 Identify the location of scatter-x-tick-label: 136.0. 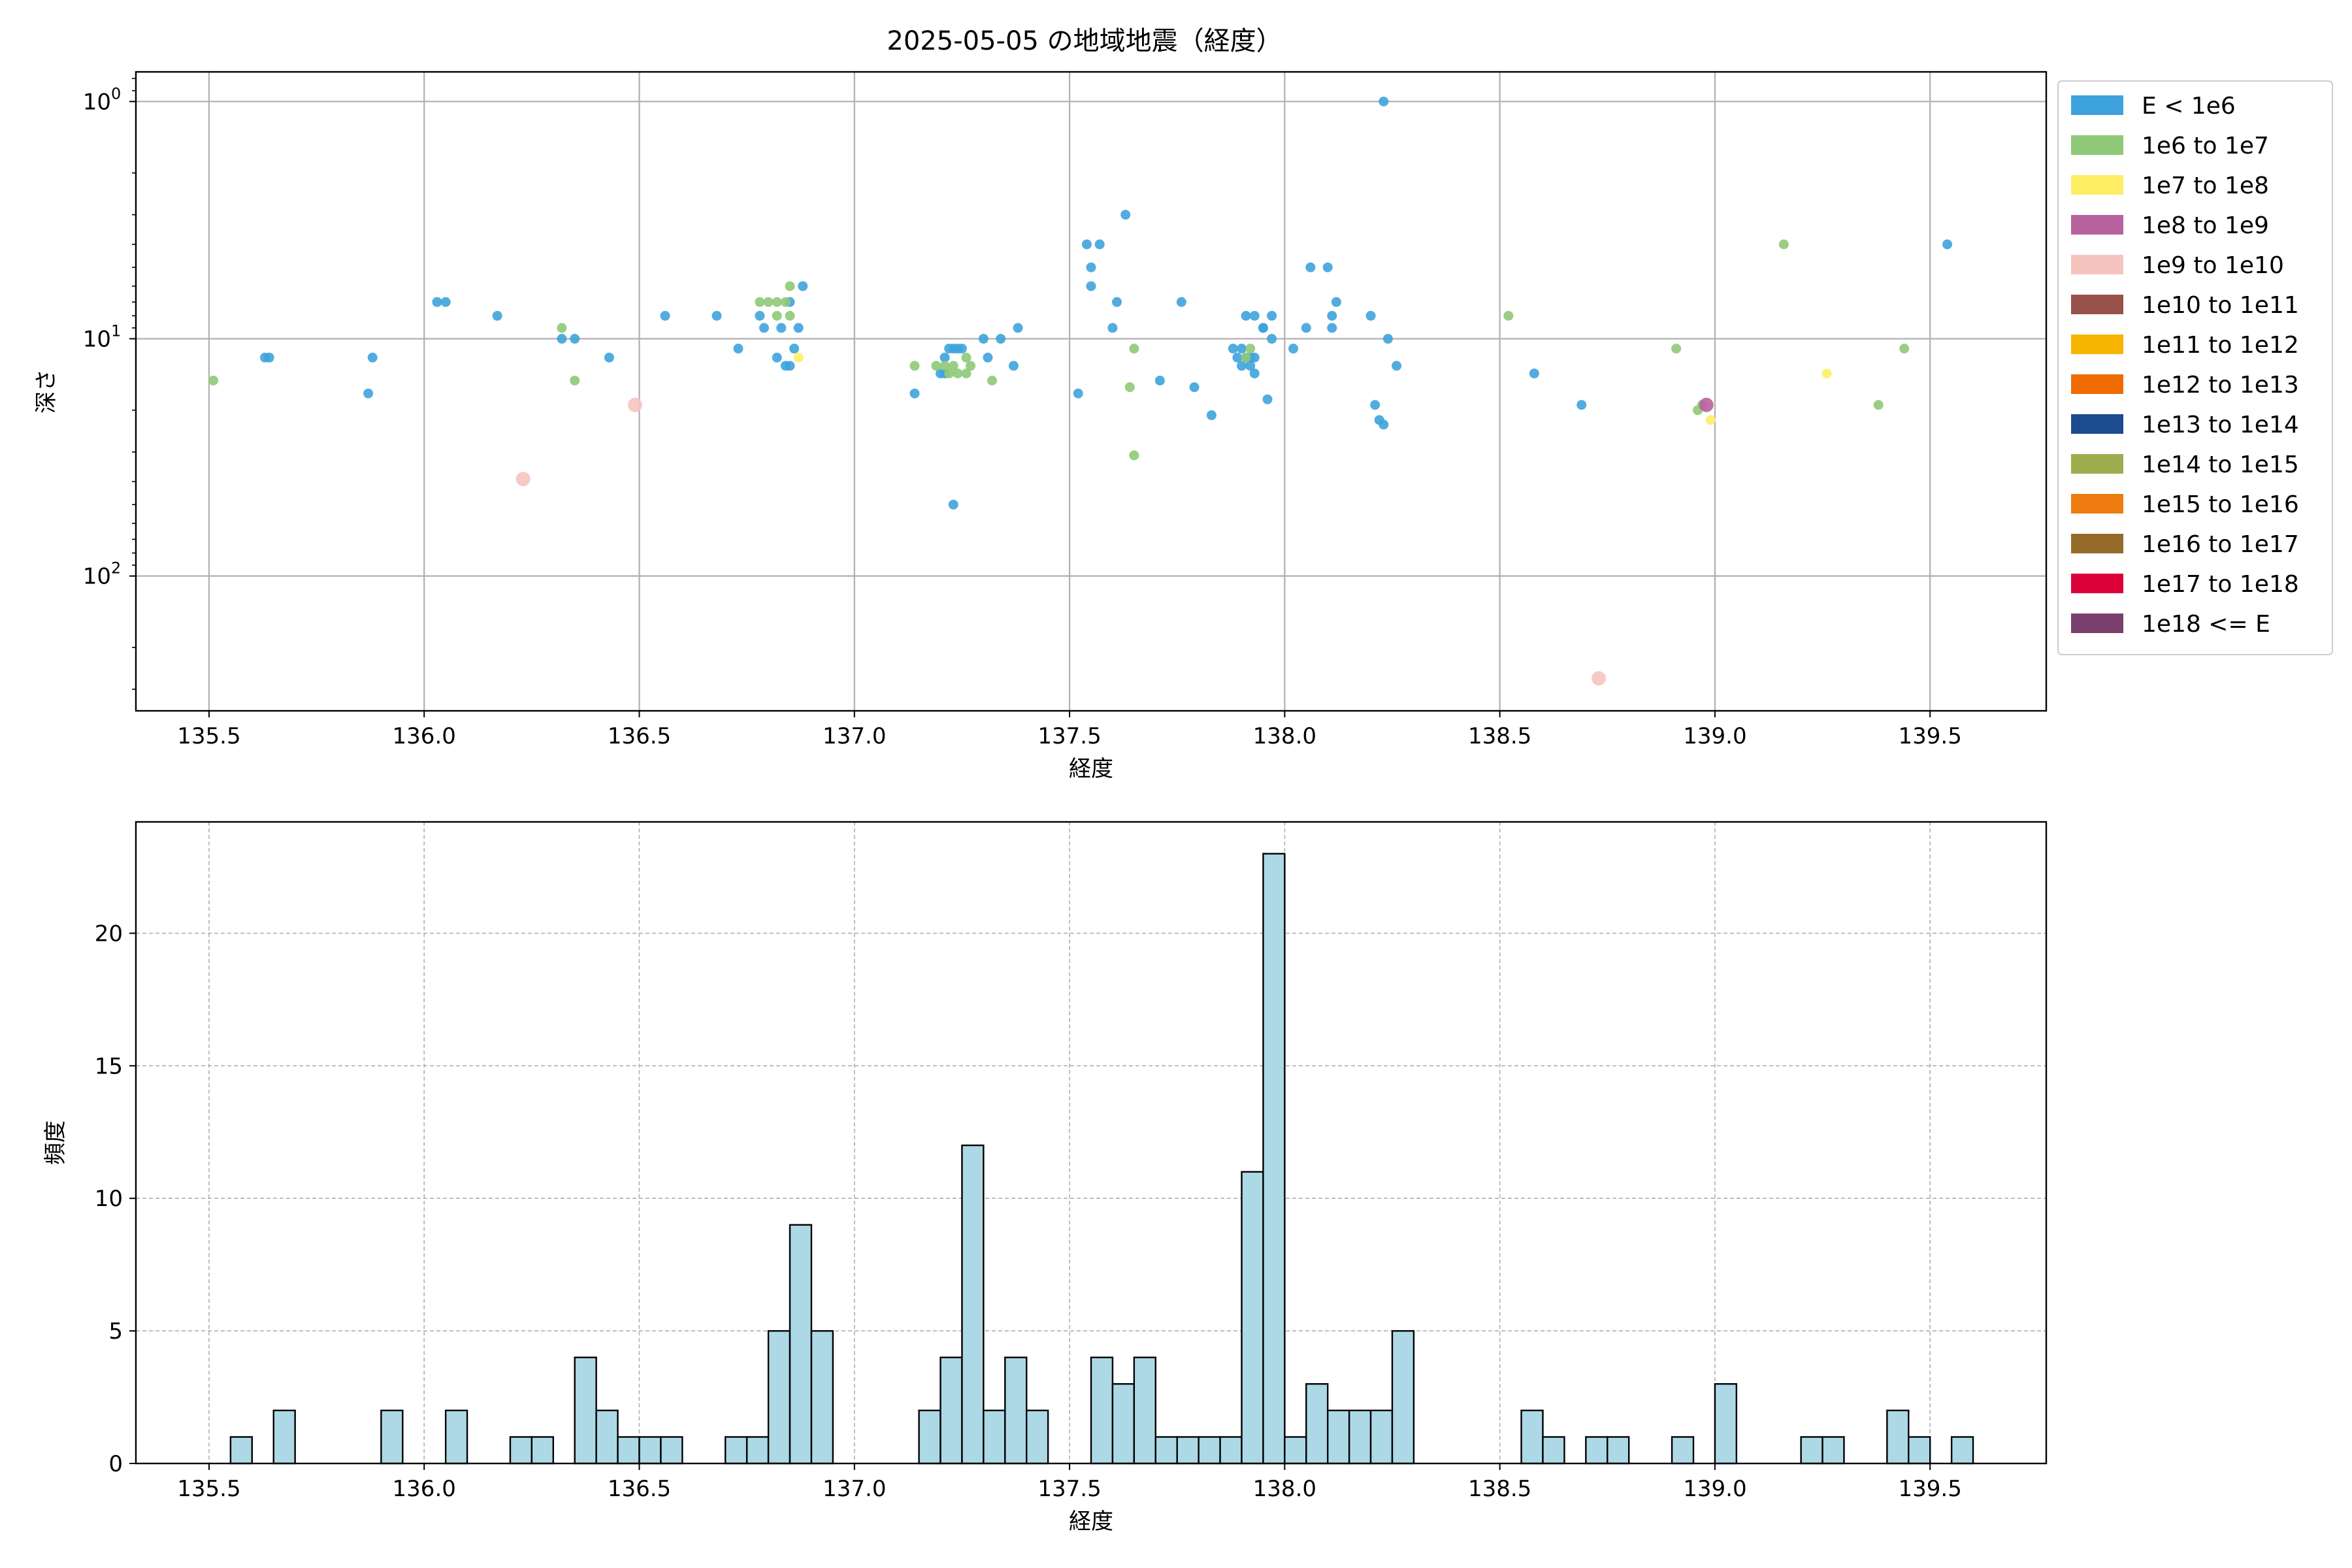
(424, 736).